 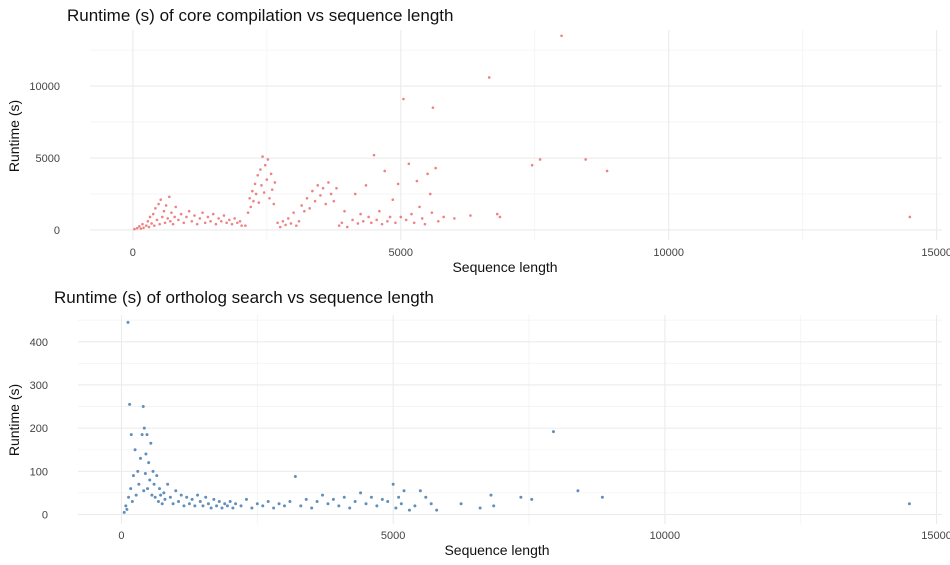 What do you see at coordinates (39, 429) in the screenshot?
I see `y-tick-label: 200` at bounding box center [39, 429].